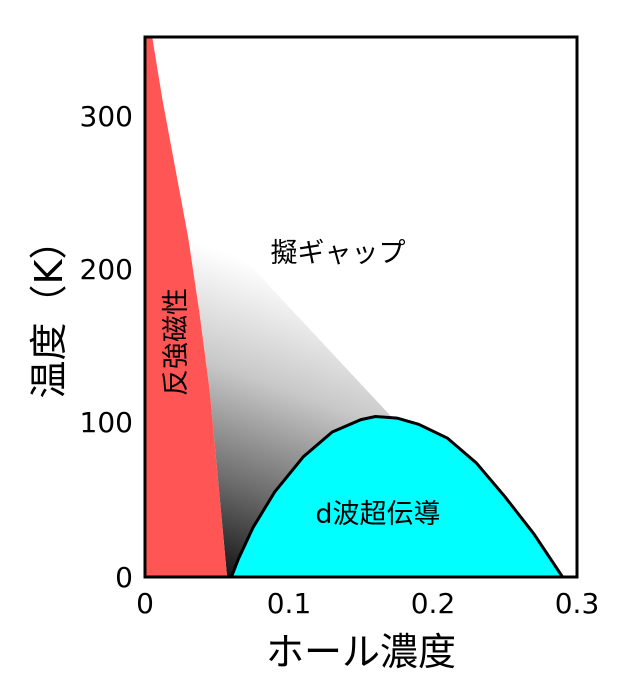  What do you see at coordinates (106, 269) in the screenshot?
I see `y-tick-200: 200` at bounding box center [106, 269].